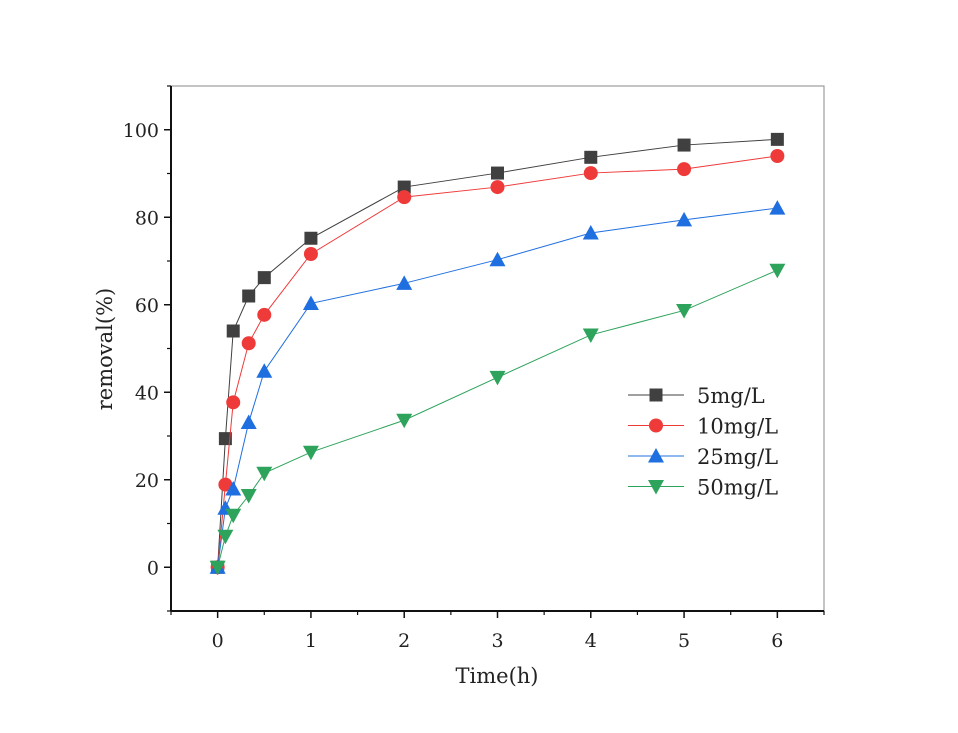  What do you see at coordinates (737, 488) in the screenshot?
I see `legend-label: 50mg/L` at bounding box center [737, 488].